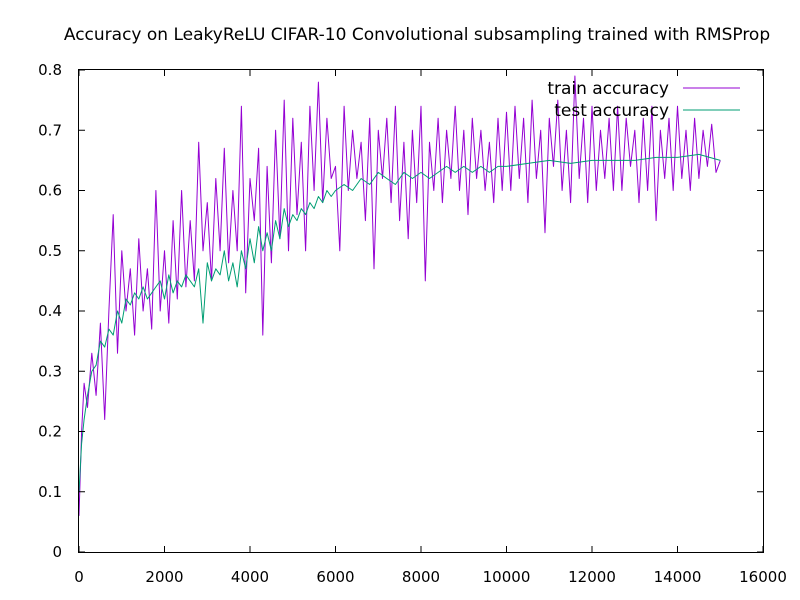 This screenshot has height=600, width=800. I want to click on x-tick-label: 16000, so click(763, 577).